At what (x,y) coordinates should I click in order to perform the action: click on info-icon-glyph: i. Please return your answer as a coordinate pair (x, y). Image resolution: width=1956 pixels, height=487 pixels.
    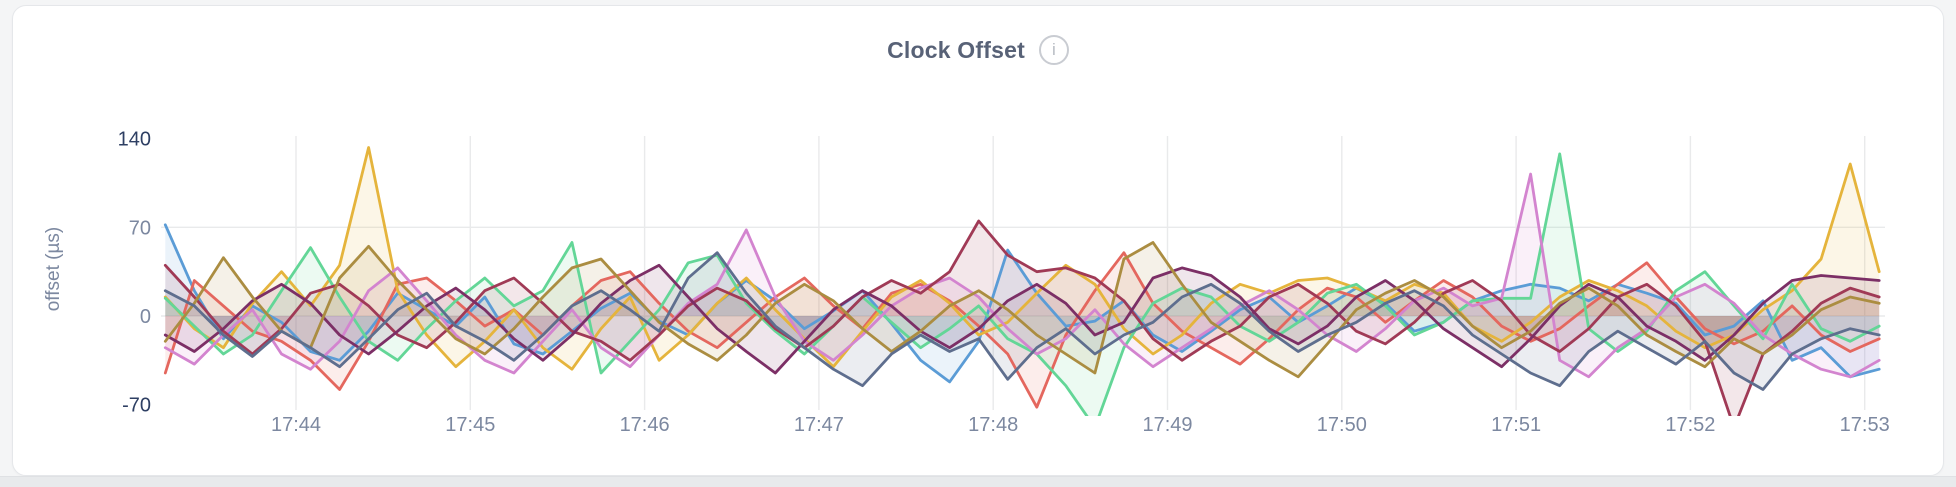
    Looking at the image, I should click on (1054, 49).